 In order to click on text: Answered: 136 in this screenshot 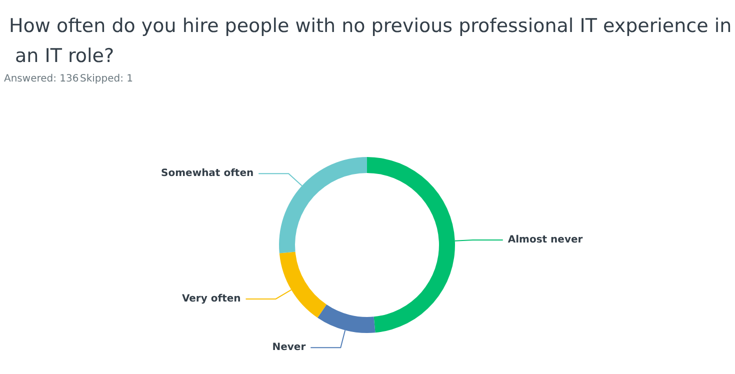, I will do `click(41, 79)`.